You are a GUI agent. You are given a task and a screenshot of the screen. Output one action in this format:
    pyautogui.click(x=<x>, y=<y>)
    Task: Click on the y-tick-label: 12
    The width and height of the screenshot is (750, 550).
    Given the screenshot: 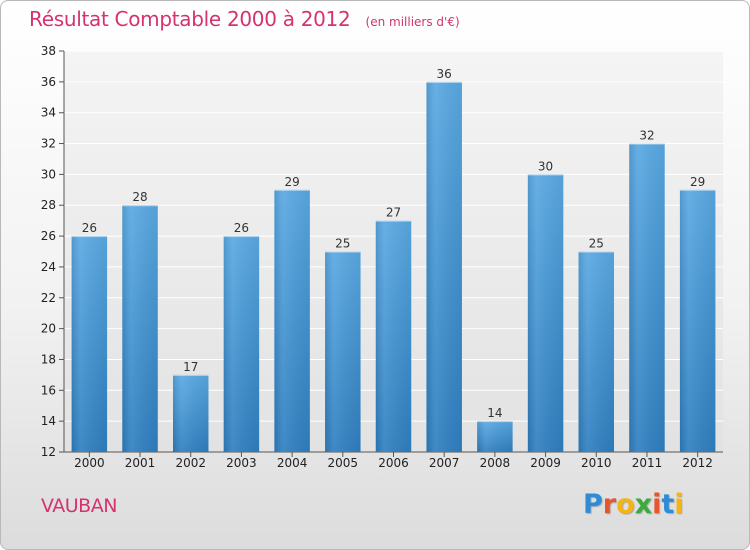 What is the action you would take?
    pyautogui.click(x=48, y=452)
    